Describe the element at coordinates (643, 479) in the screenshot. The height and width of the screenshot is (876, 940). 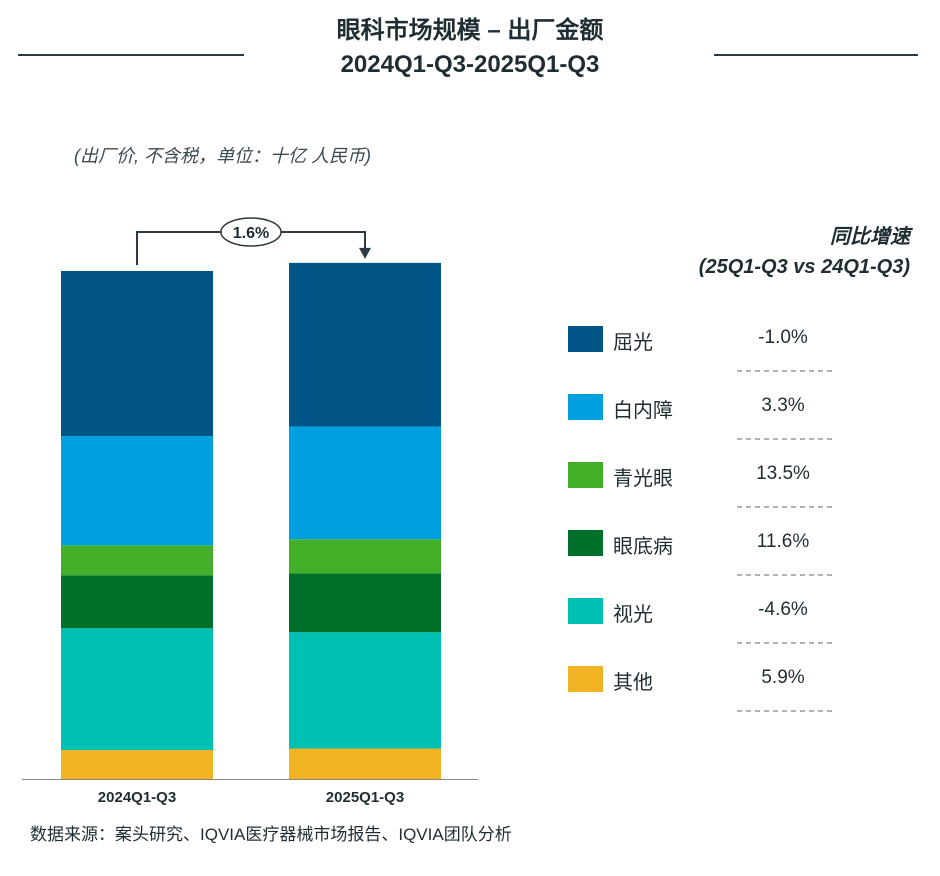
I see `legend-label: 青光眼` at that location.